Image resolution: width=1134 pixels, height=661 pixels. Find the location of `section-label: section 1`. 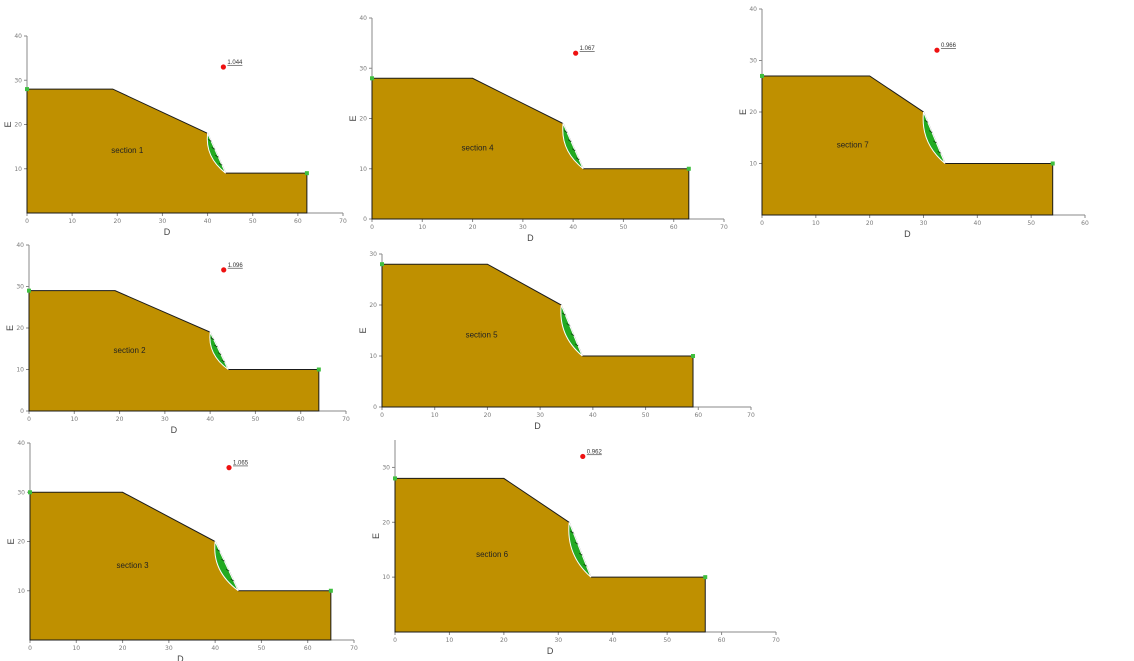

section-label: section 1 is located at coordinates (127, 150).